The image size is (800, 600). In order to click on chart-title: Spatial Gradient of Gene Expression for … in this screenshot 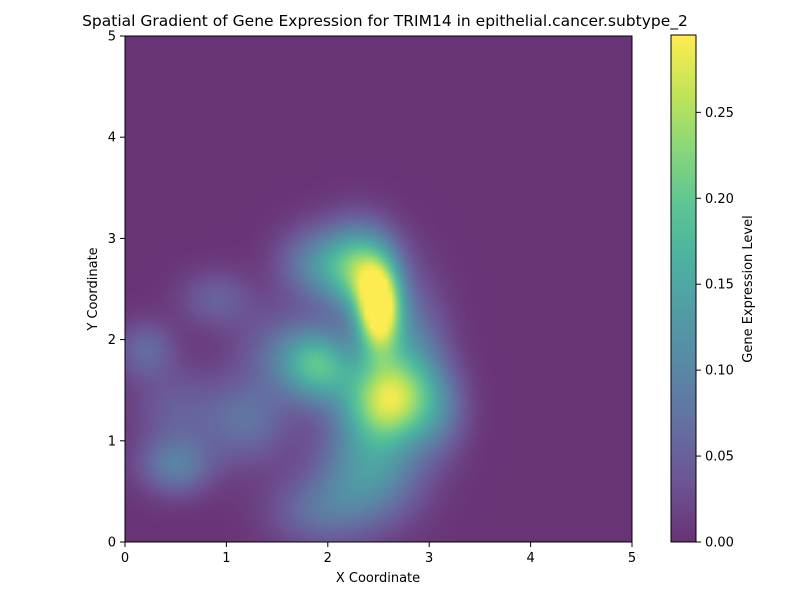, I will do `click(385, 21)`.